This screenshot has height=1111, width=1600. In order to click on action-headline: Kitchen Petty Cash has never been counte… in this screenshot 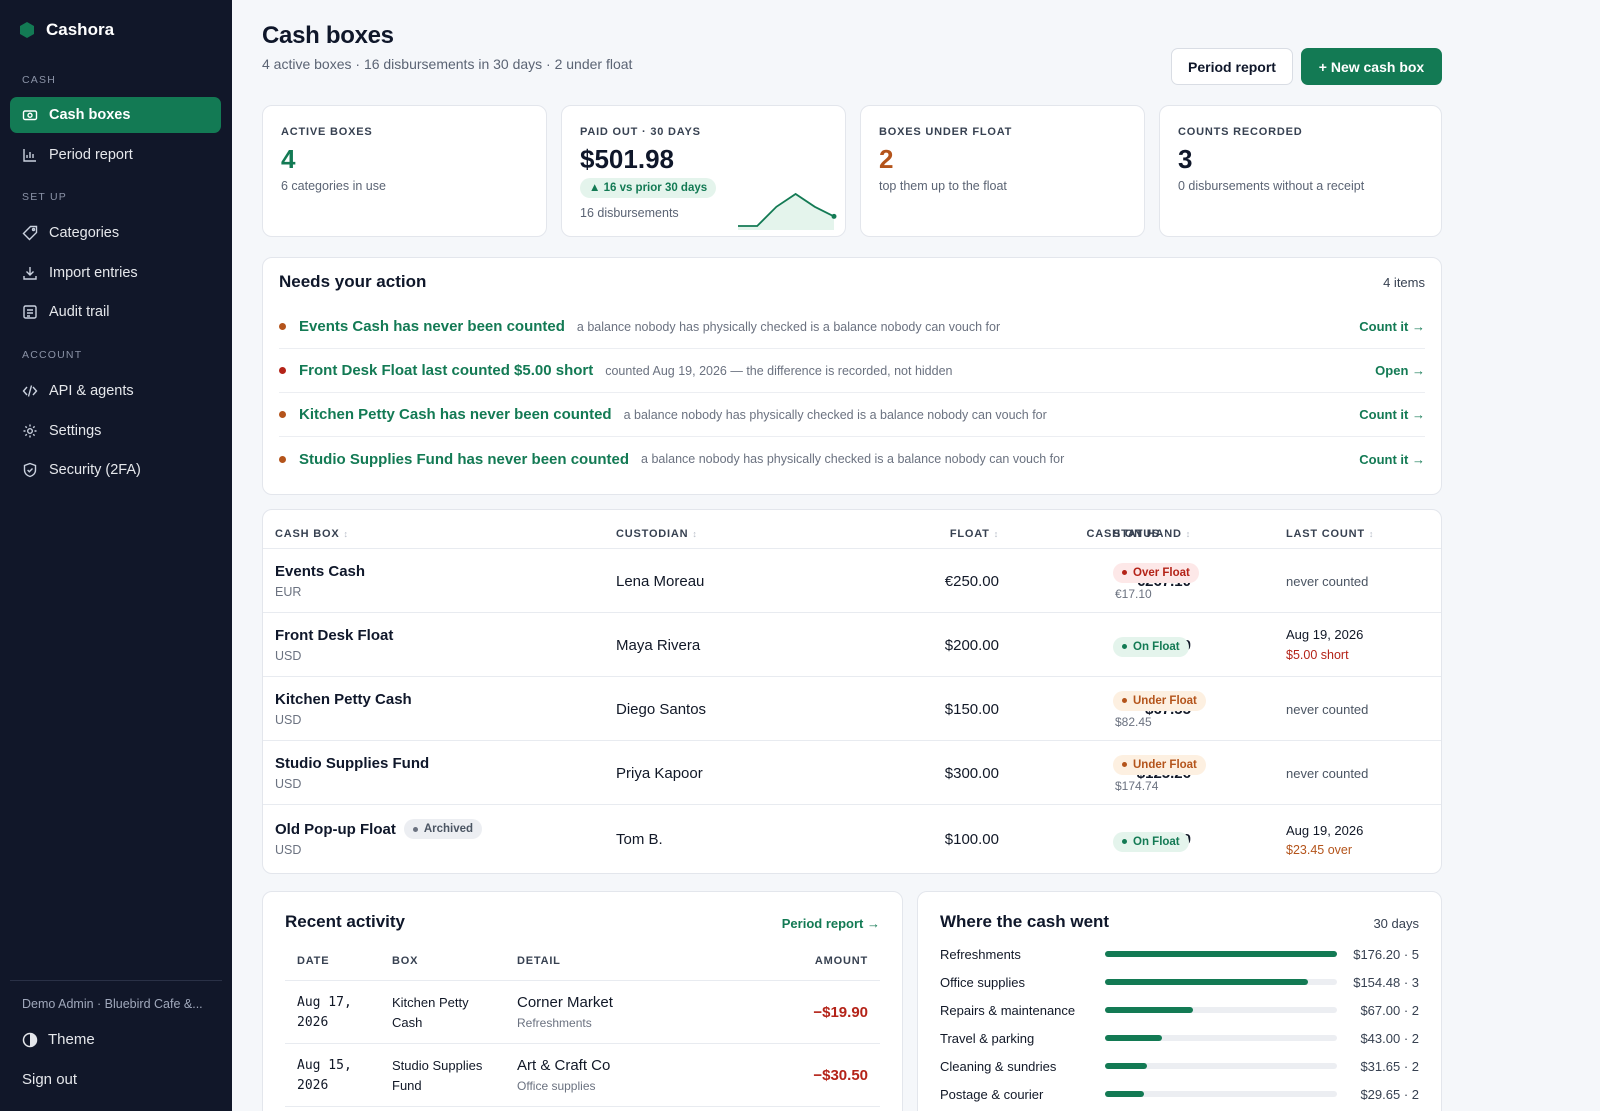, I will do `click(455, 414)`.